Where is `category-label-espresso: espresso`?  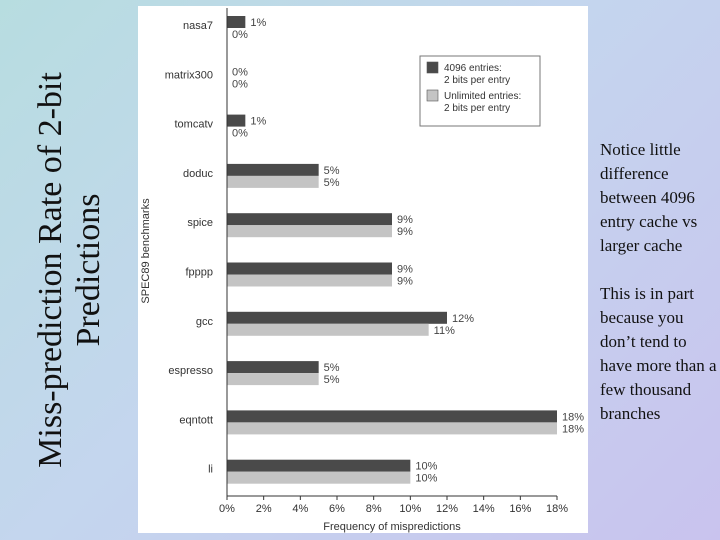 category-label-espresso: espresso is located at coordinates (190, 371).